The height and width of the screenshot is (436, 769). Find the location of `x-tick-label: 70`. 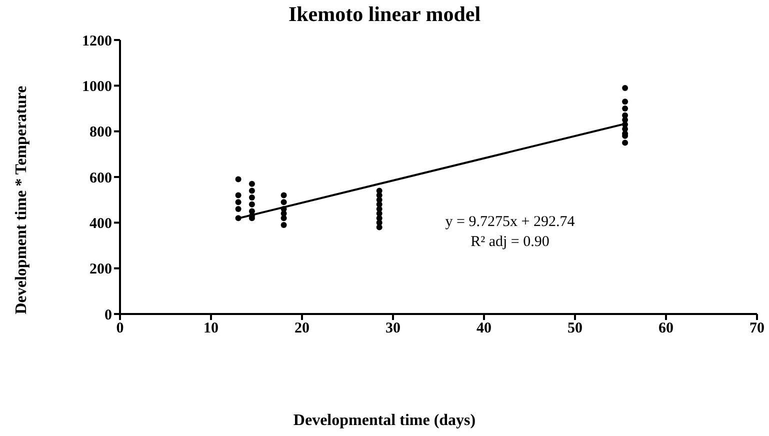

x-tick-label: 70 is located at coordinates (757, 328).